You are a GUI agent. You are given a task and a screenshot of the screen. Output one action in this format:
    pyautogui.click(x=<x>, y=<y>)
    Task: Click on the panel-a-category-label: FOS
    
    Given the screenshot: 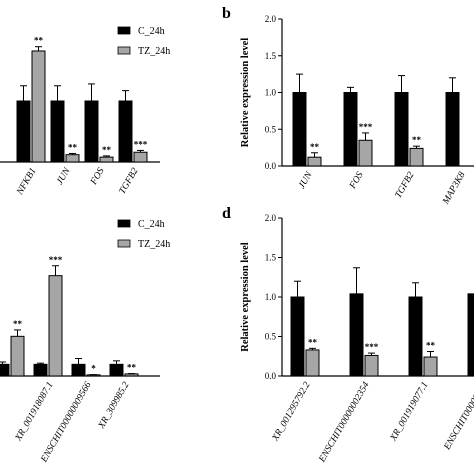 What is the action you would take?
    pyautogui.click(x=98, y=176)
    